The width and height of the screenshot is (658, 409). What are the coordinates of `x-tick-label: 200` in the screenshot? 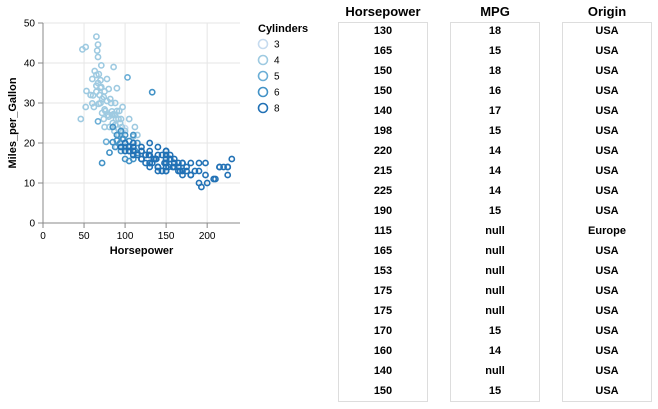 It's located at (207, 236).